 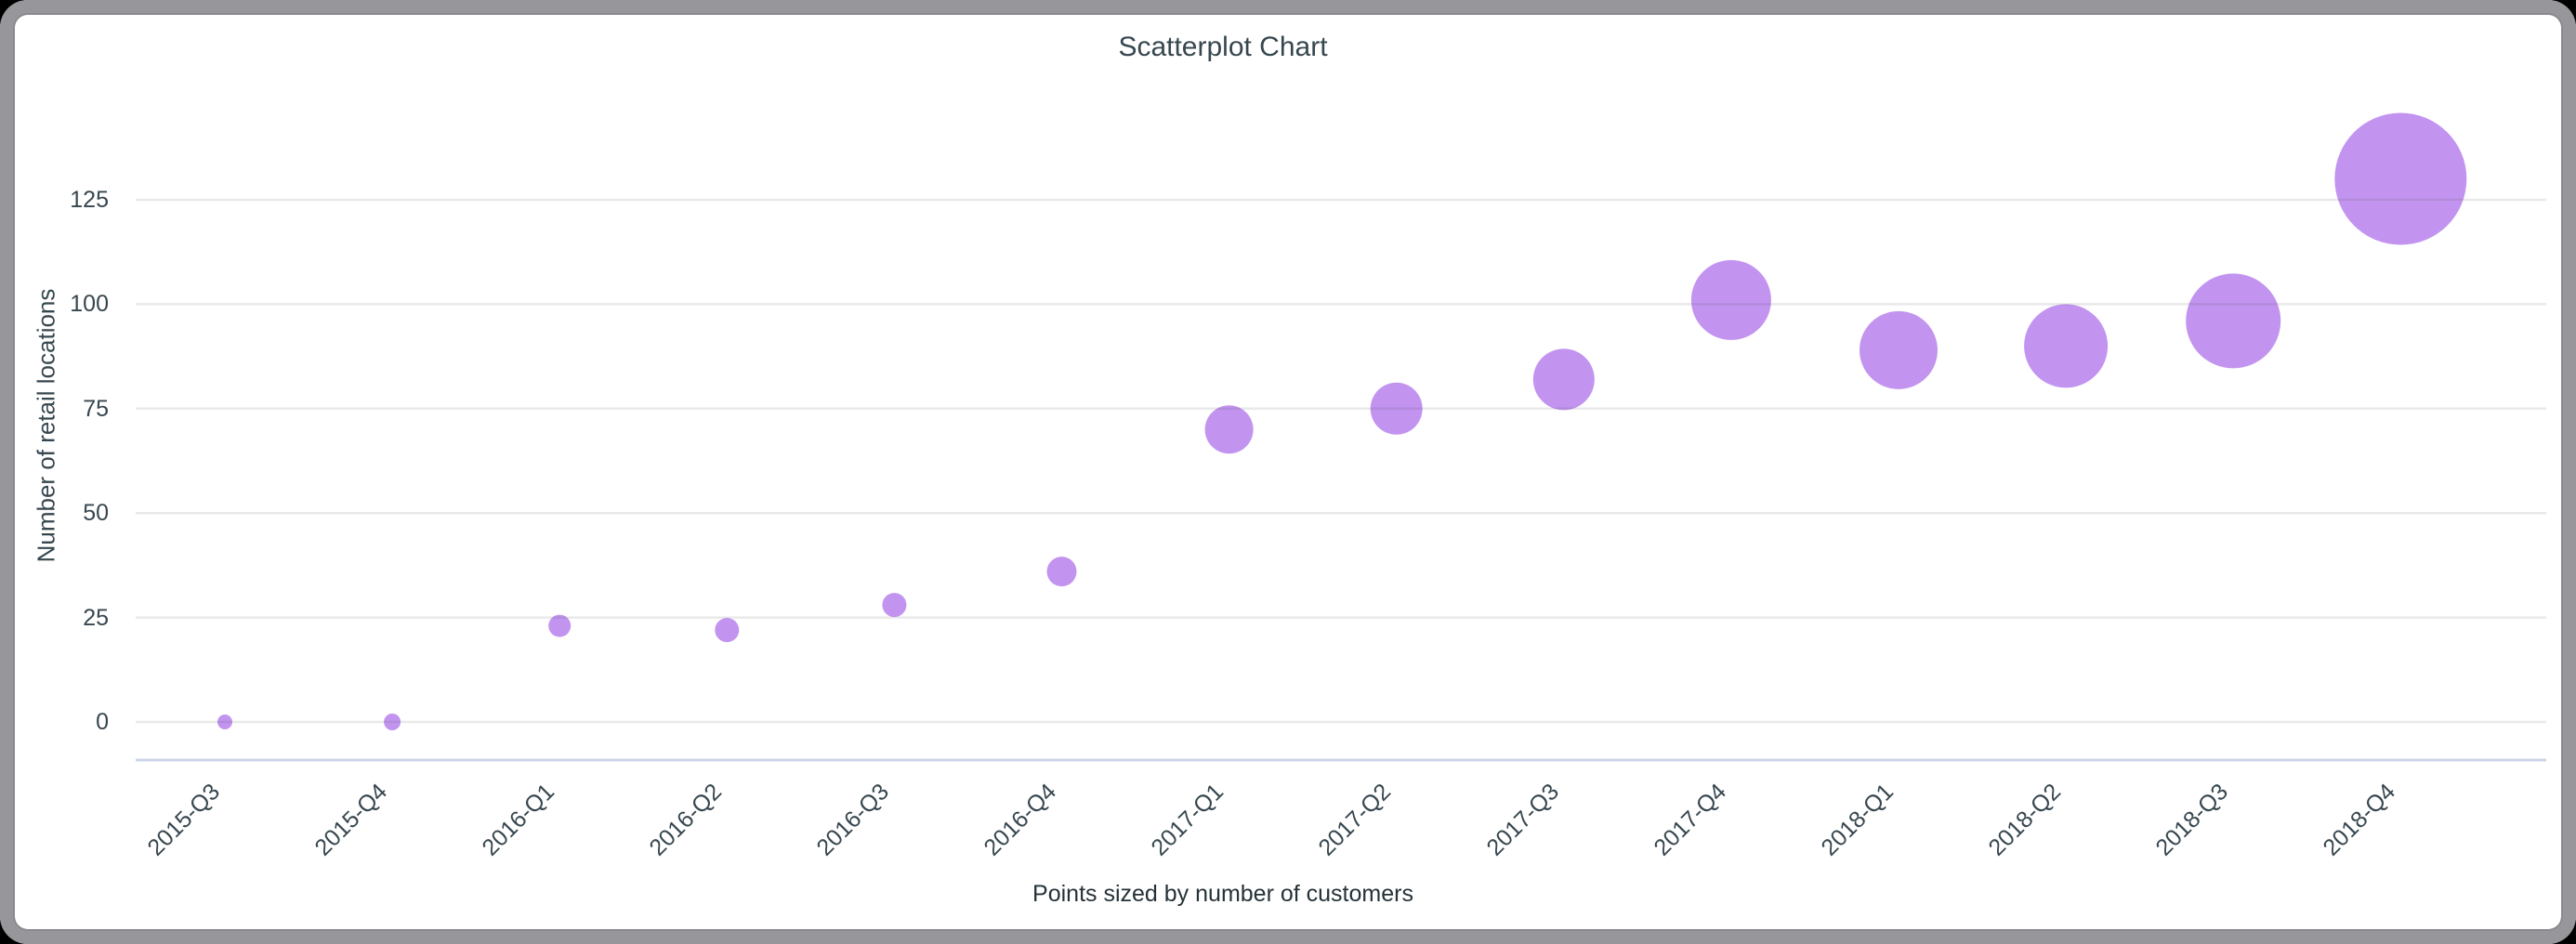 I want to click on data-point-2016-Q3, so click(x=894, y=605).